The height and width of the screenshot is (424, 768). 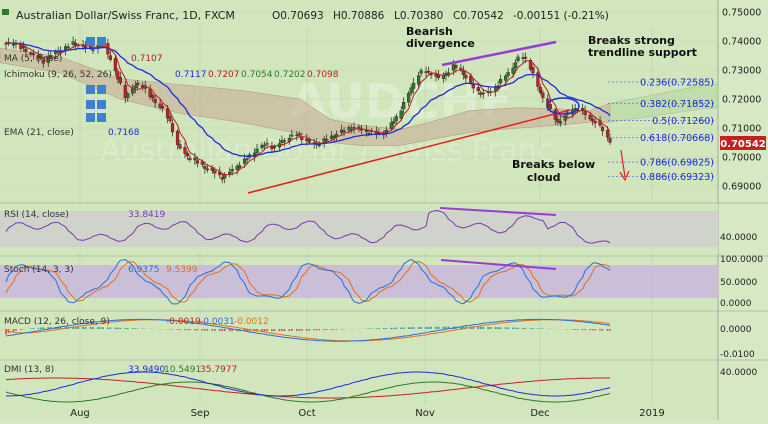 I want to click on dmi-v1: 33.9490, so click(x=146, y=370).